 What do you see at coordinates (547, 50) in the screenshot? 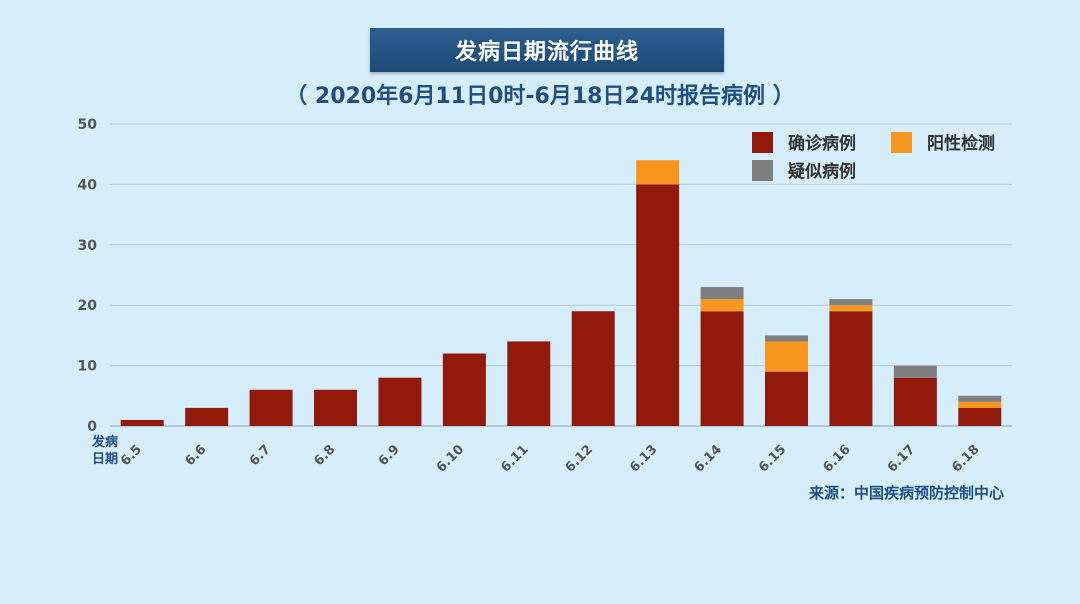
I see `chart-title: 发病日期流行曲线` at bounding box center [547, 50].